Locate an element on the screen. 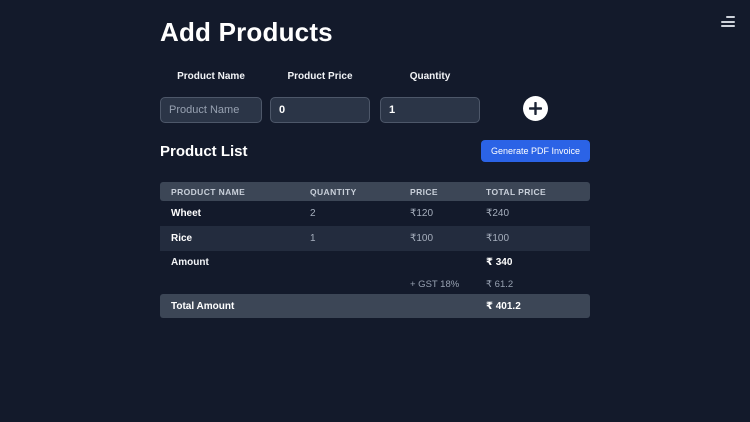 Image resolution: width=750 pixels, height=422 pixels. header-total-price: TOTAL PRICE is located at coordinates (516, 191).